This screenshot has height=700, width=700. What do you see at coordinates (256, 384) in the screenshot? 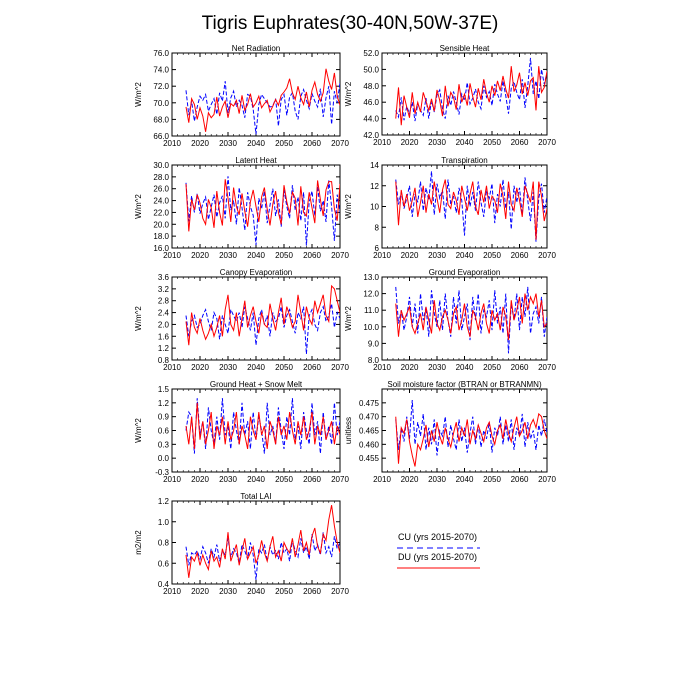
I see `panel-title: Ground Heat + Snow Melt` at bounding box center [256, 384].